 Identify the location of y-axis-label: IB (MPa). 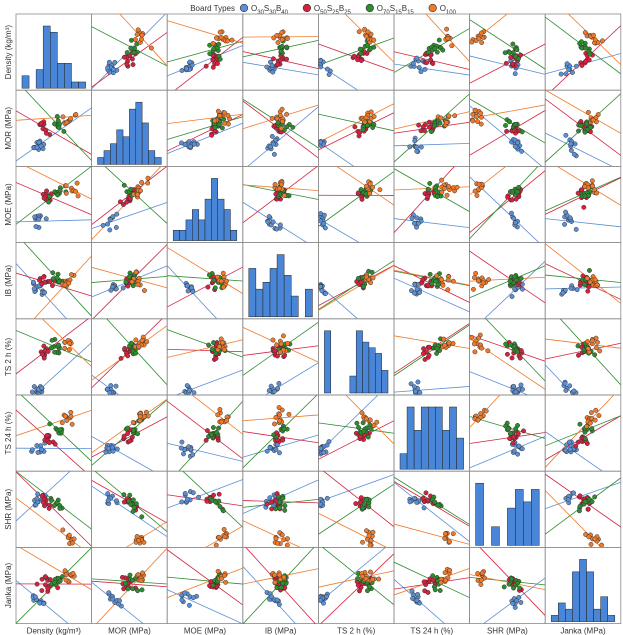
(8, 281).